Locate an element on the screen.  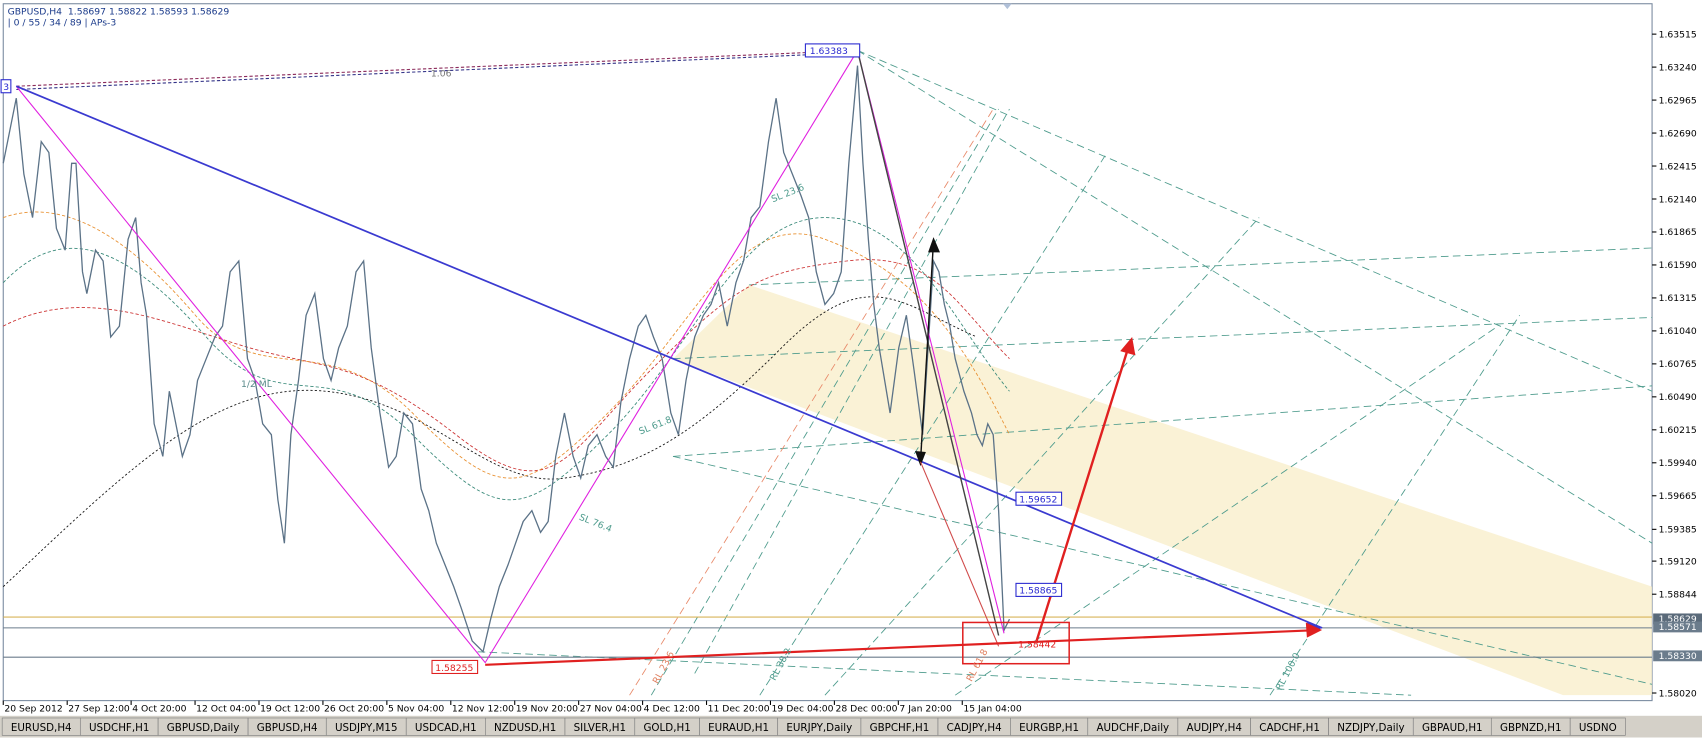
axis-label: 1.62965 is located at coordinates (1678, 100).